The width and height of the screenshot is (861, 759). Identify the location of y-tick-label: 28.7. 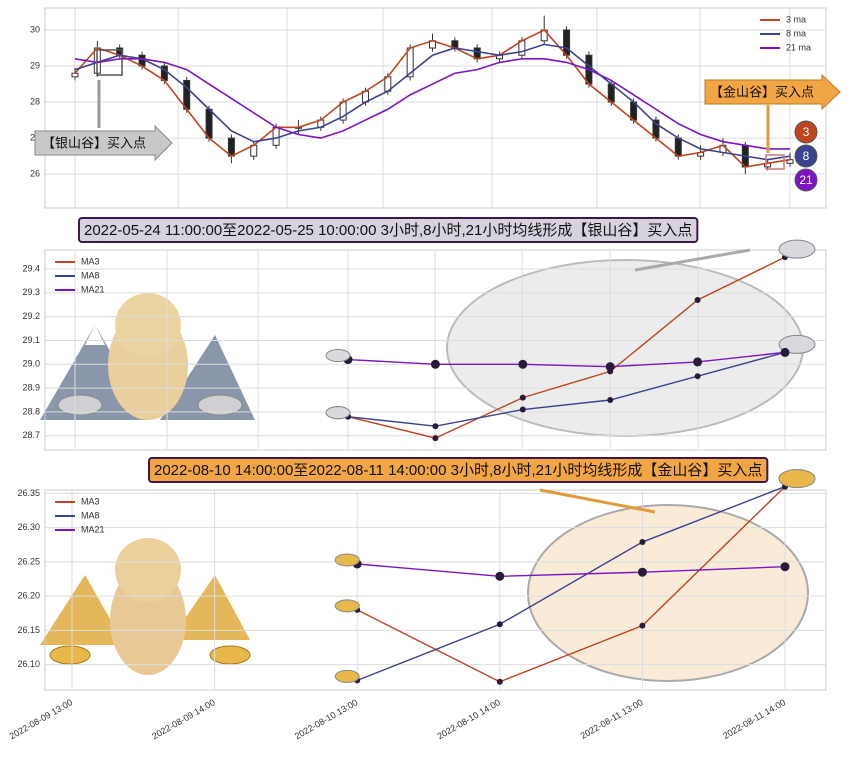
(31, 435).